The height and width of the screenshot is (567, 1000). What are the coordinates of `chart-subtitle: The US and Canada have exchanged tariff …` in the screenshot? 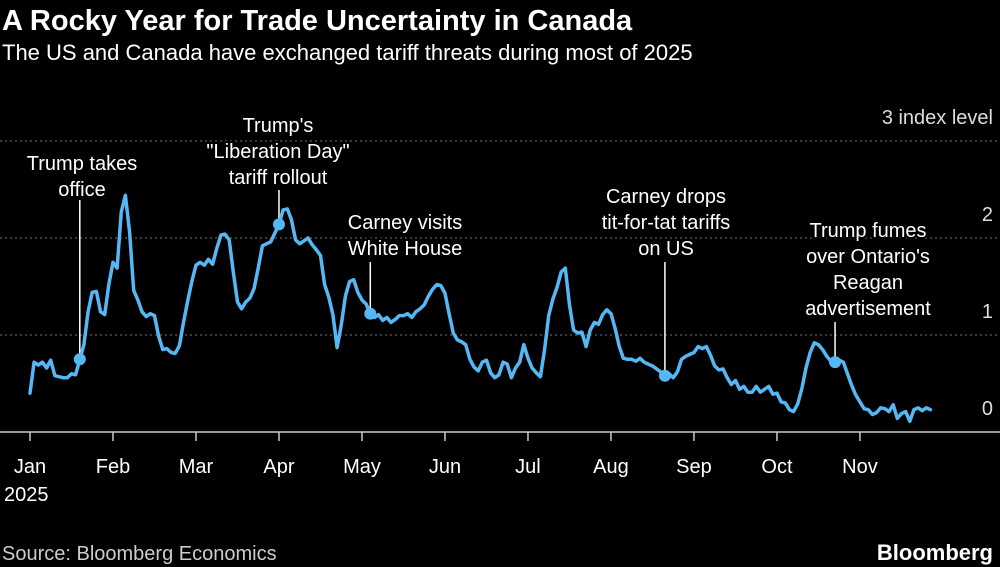 It's located at (347, 52).